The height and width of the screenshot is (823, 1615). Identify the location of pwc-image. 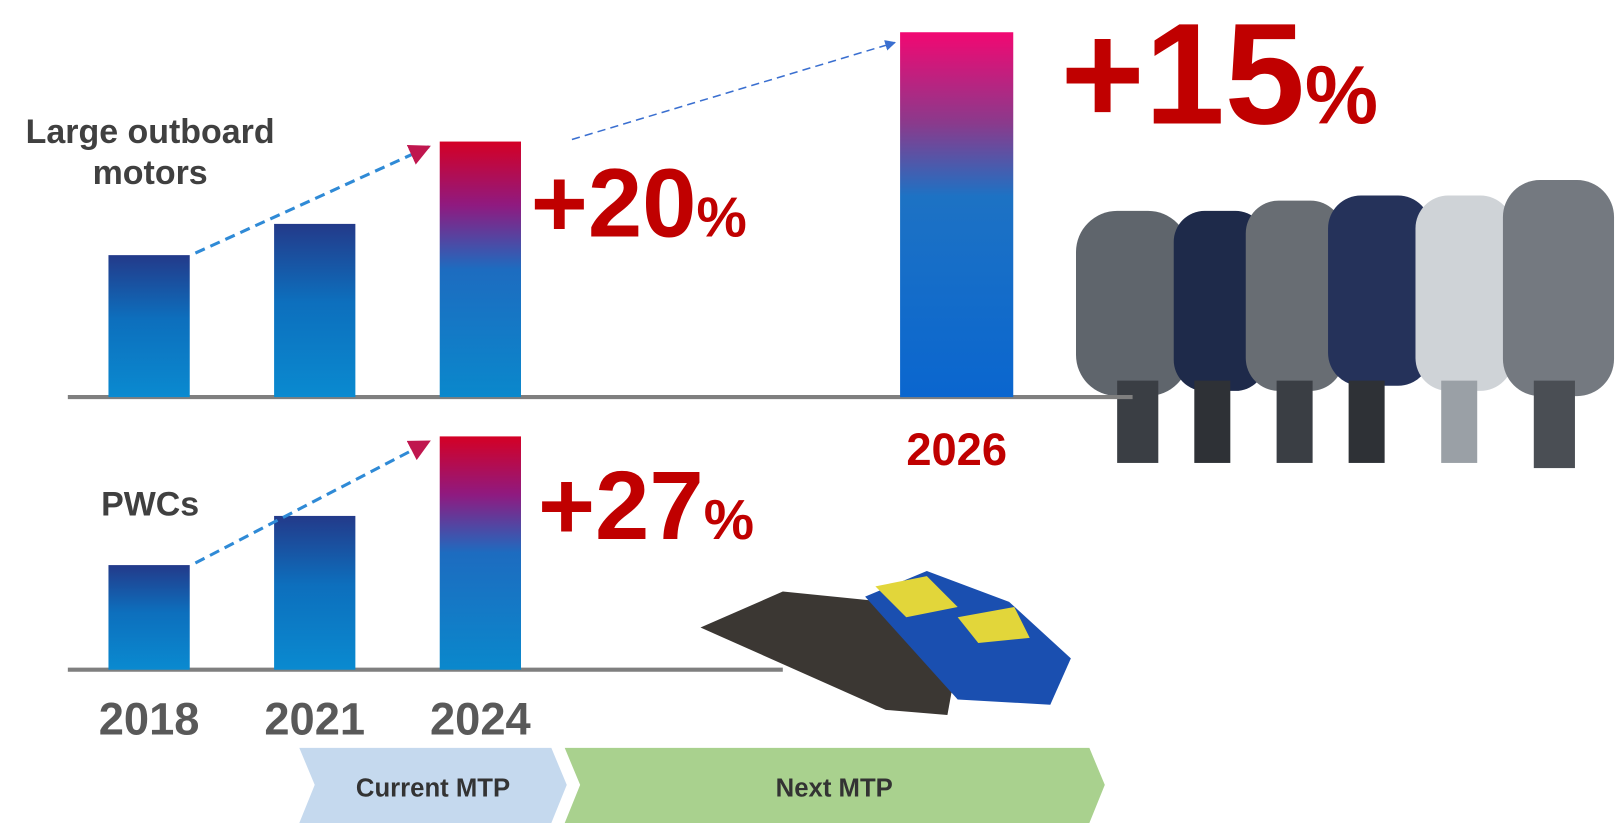
(885, 642).